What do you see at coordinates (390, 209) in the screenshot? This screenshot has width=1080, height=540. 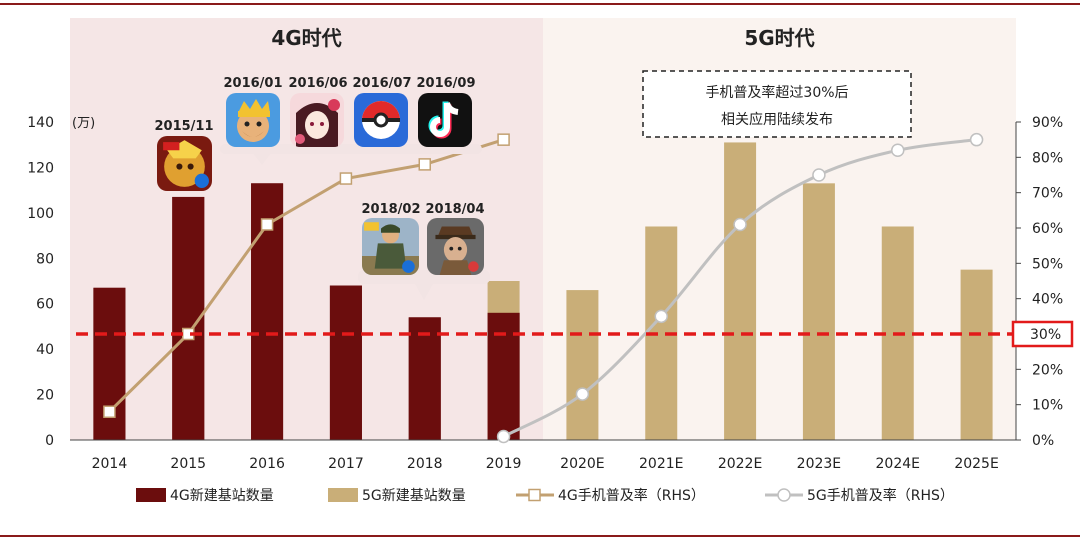 I see `date-label: 2018/02` at bounding box center [390, 209].